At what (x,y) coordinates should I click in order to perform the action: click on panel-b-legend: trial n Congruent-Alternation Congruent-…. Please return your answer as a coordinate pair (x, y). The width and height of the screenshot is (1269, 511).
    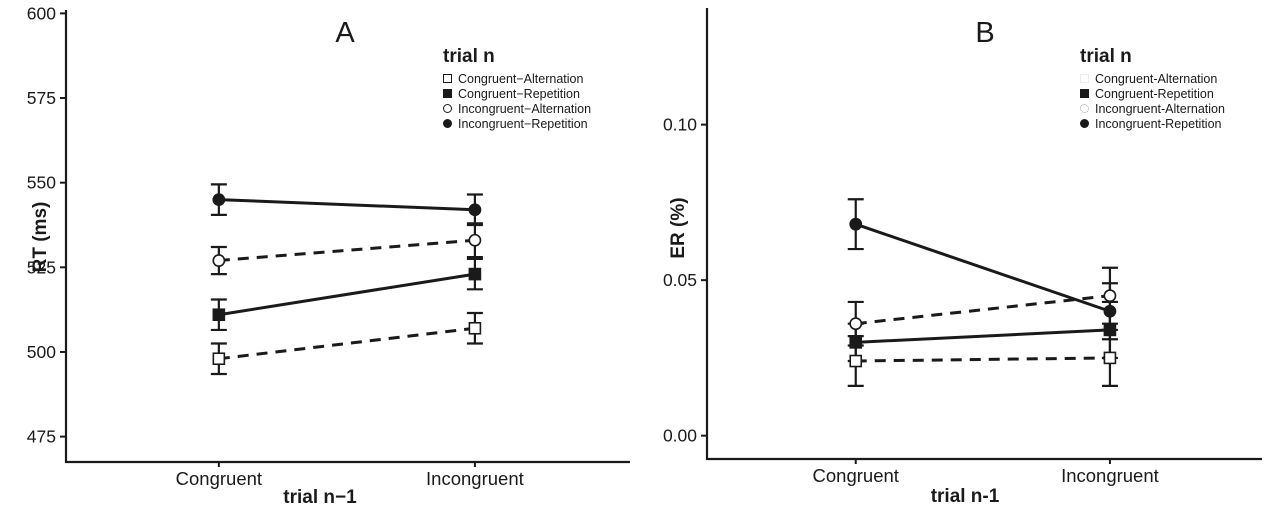
    Looking at the image, I should click on (1152, 88).